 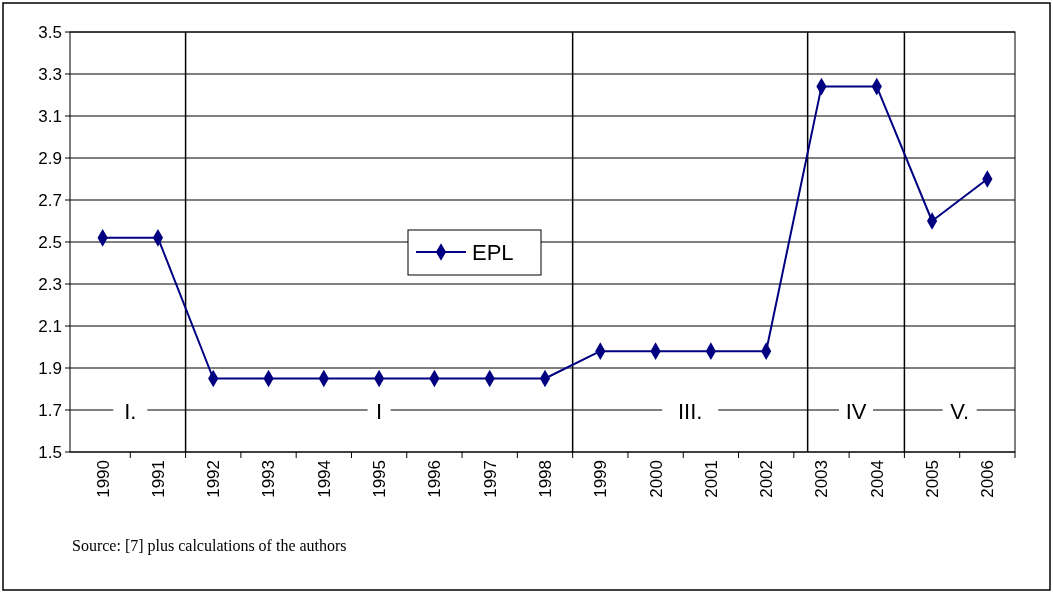 What do you see at coordinates (50, 158) in the screenshot?
I see `y-tick-label: 2.9` at bounding box center [50, 158].